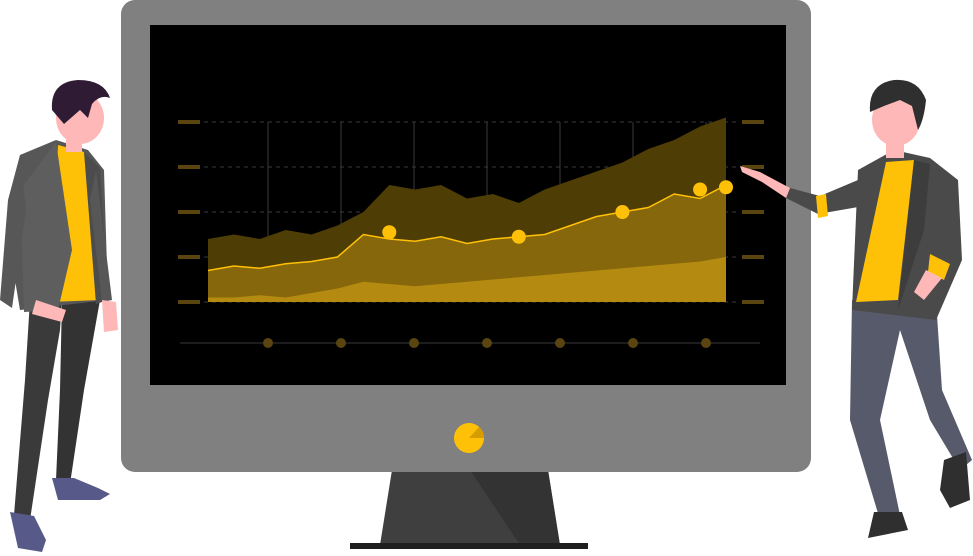  I want to click on highlight-points, so click(557, 212).